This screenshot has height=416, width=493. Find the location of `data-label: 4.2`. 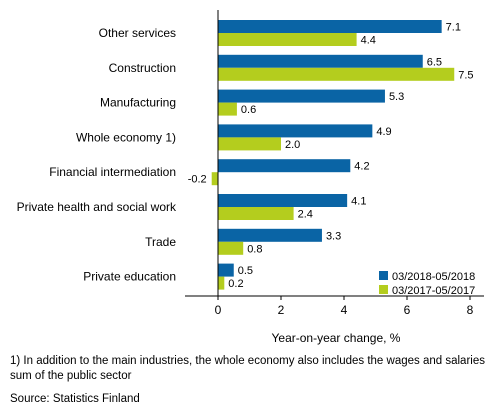

data-label: 4.2 is located at coordinates (361, 167).